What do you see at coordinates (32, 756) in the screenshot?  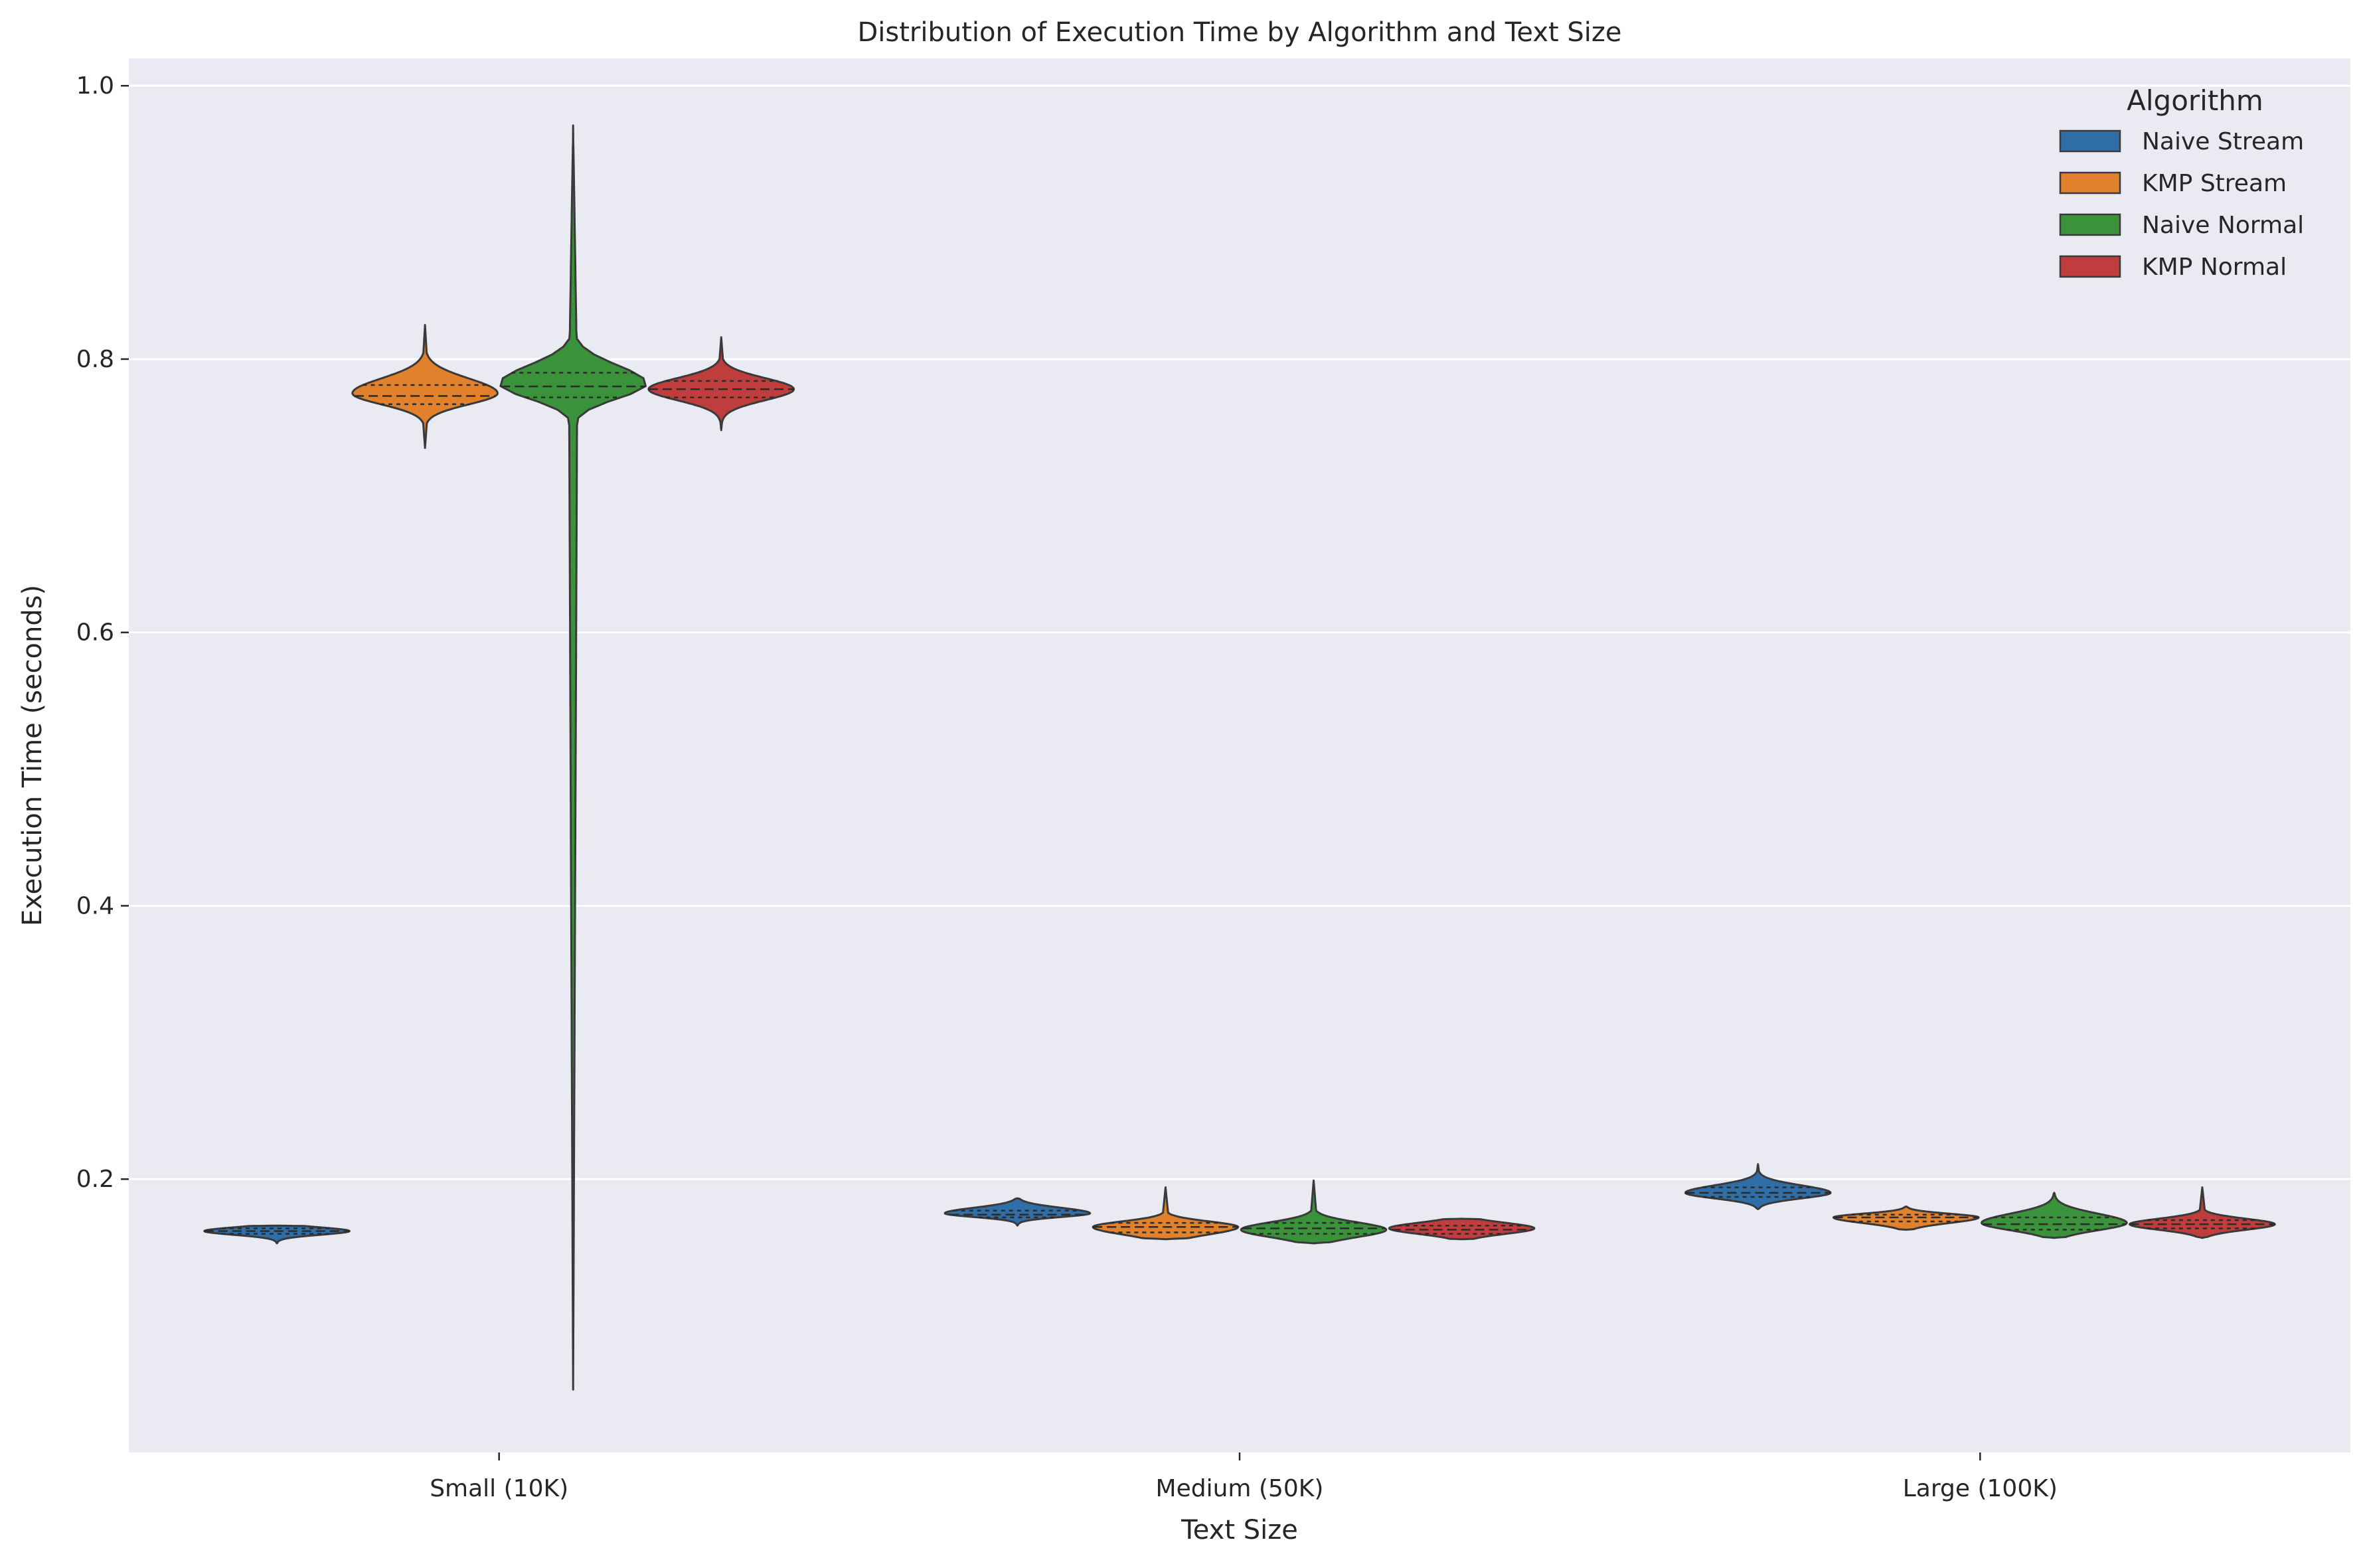 I see `y-axis-label: Execution Time (seconds)` at bounding box center [32, 756].